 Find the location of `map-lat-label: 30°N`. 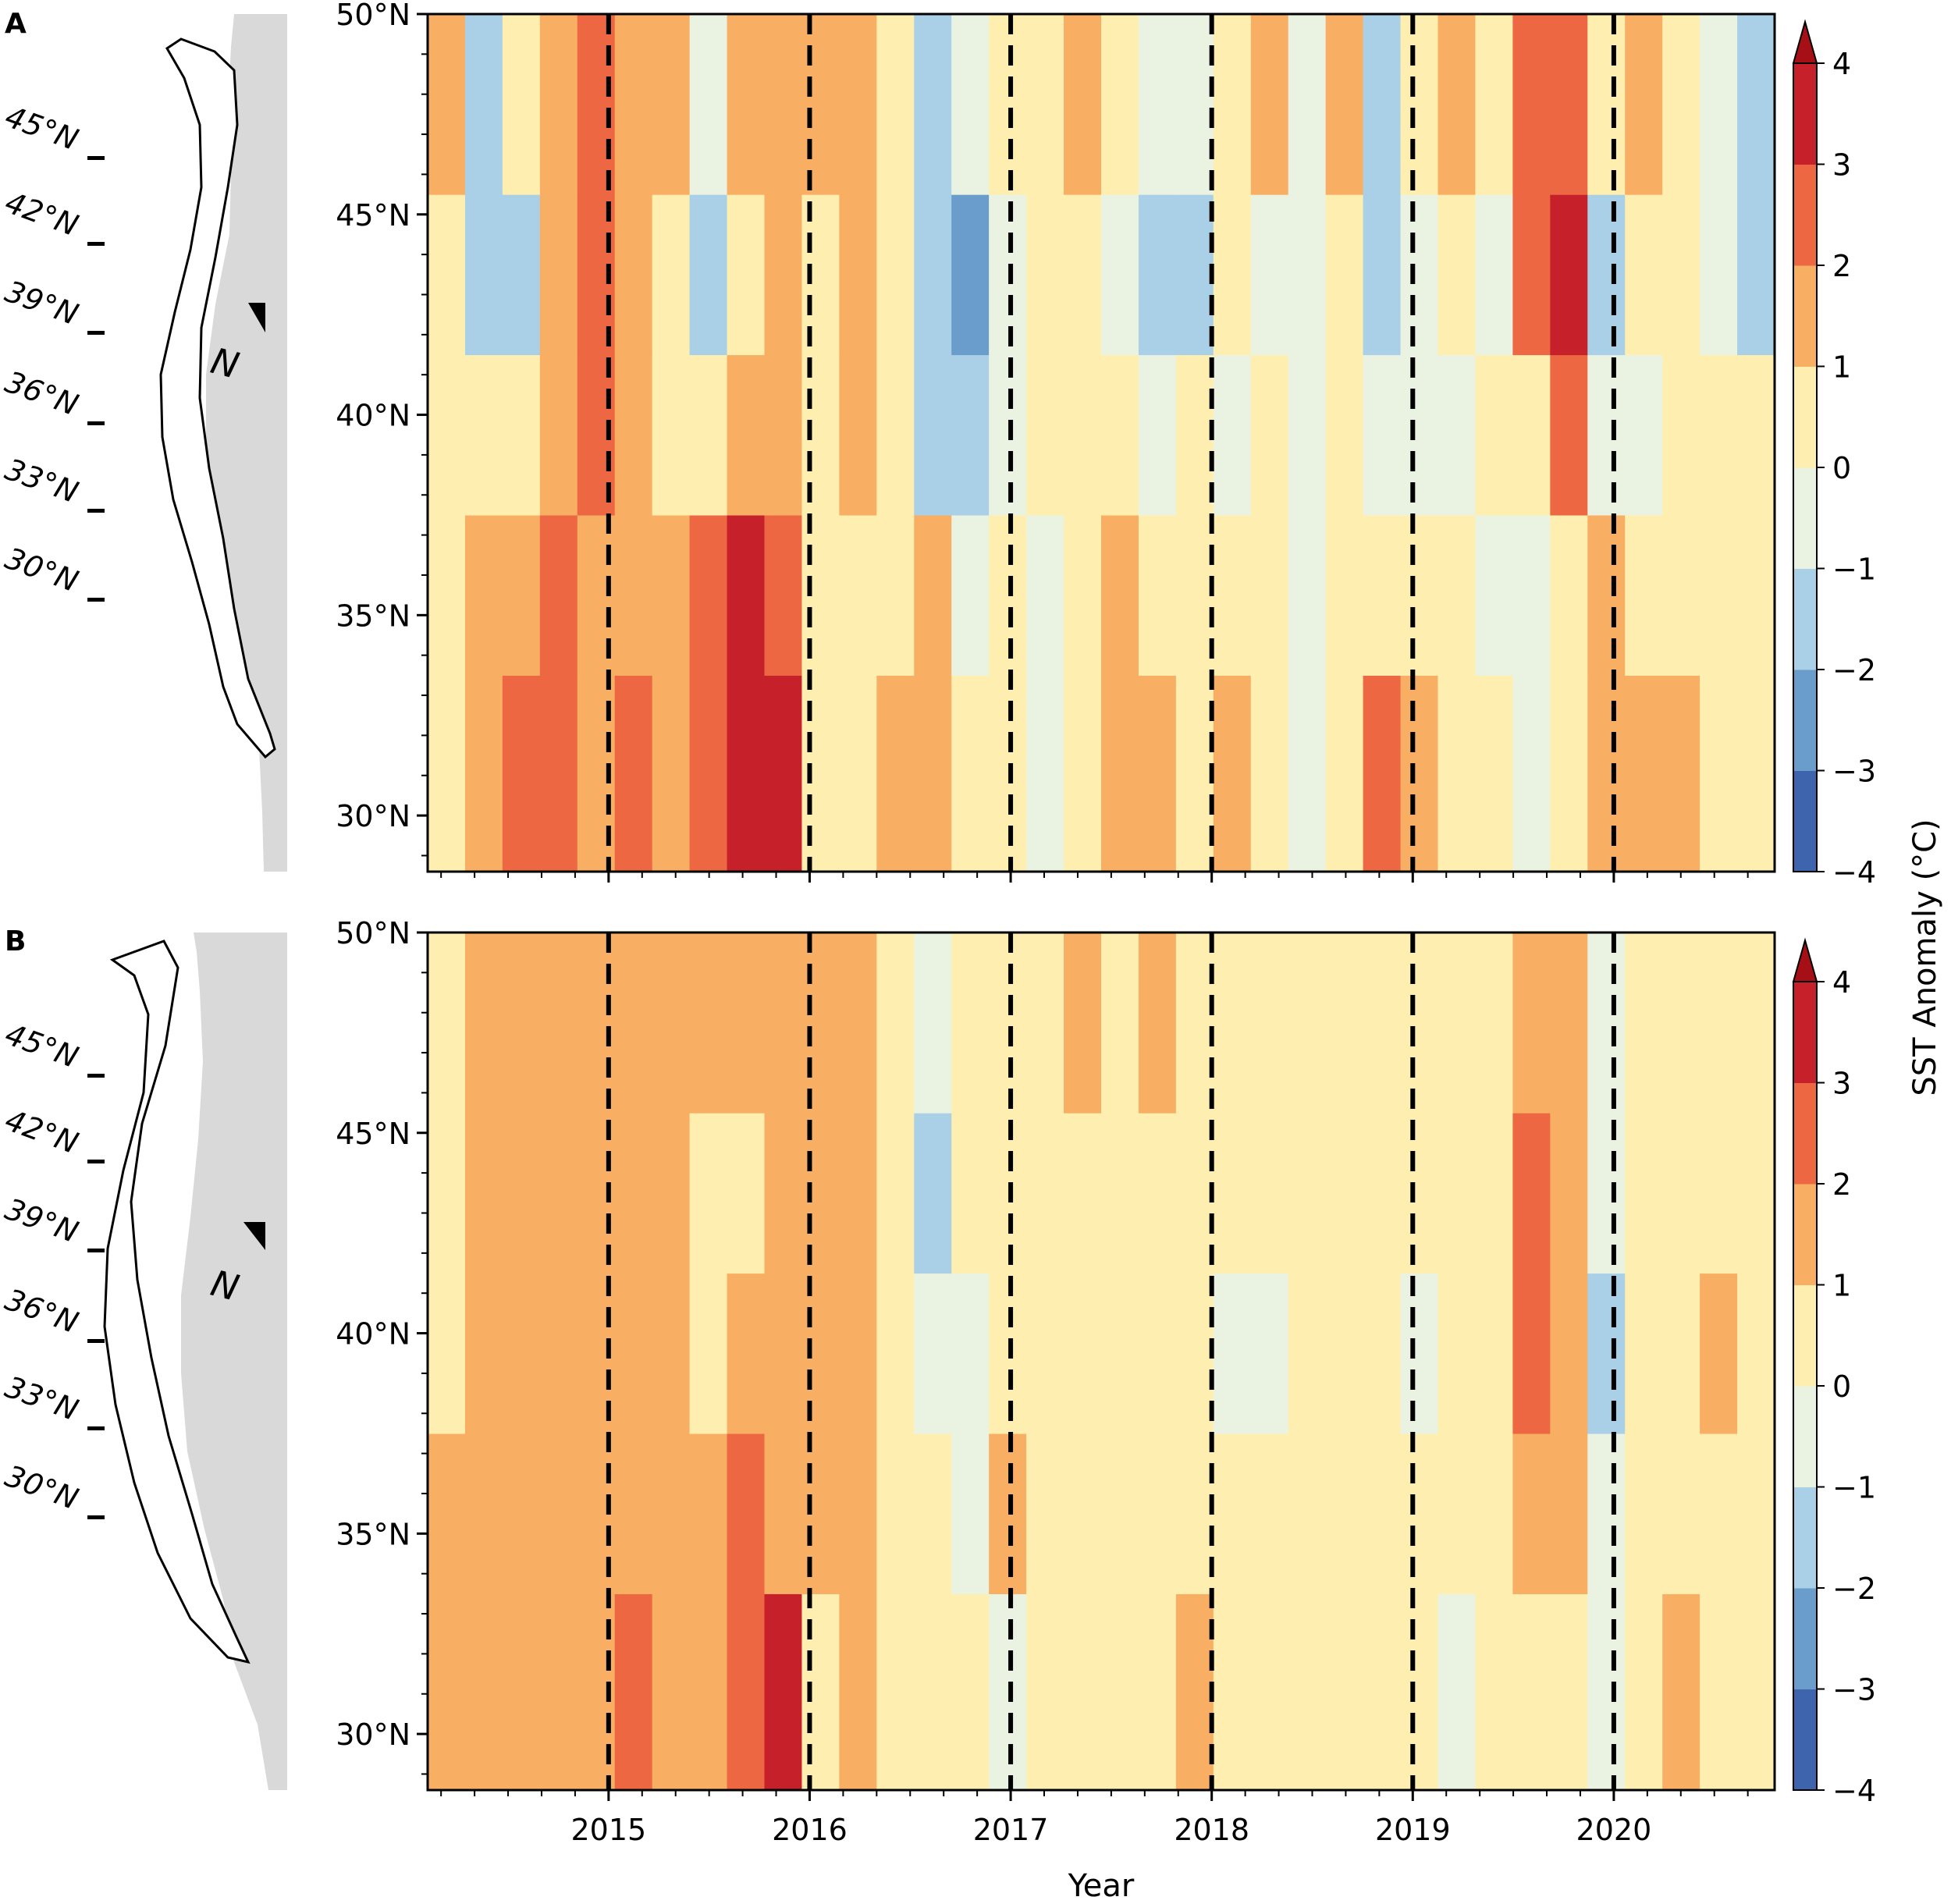

map-lat-label: 30°N is located at coordinates (42, 570).